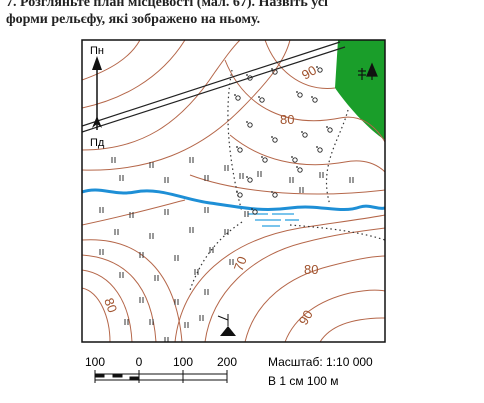  What do you see at coordinates (97, 93) in the screenshot?
I see `north-arrow` at bounding box center [97, 93].